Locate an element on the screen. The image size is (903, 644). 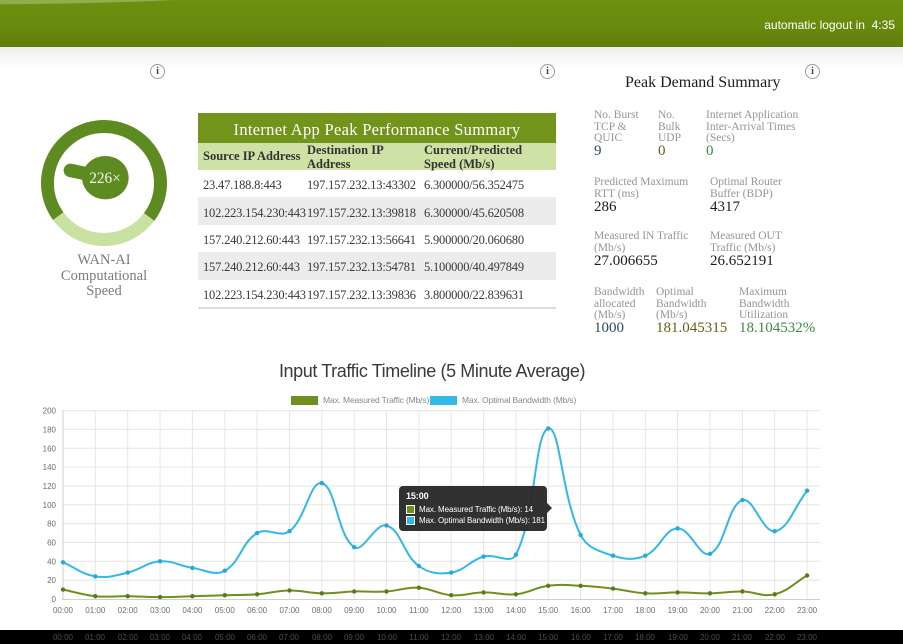
svg-text: 40 is located at coordinates (51, 561).